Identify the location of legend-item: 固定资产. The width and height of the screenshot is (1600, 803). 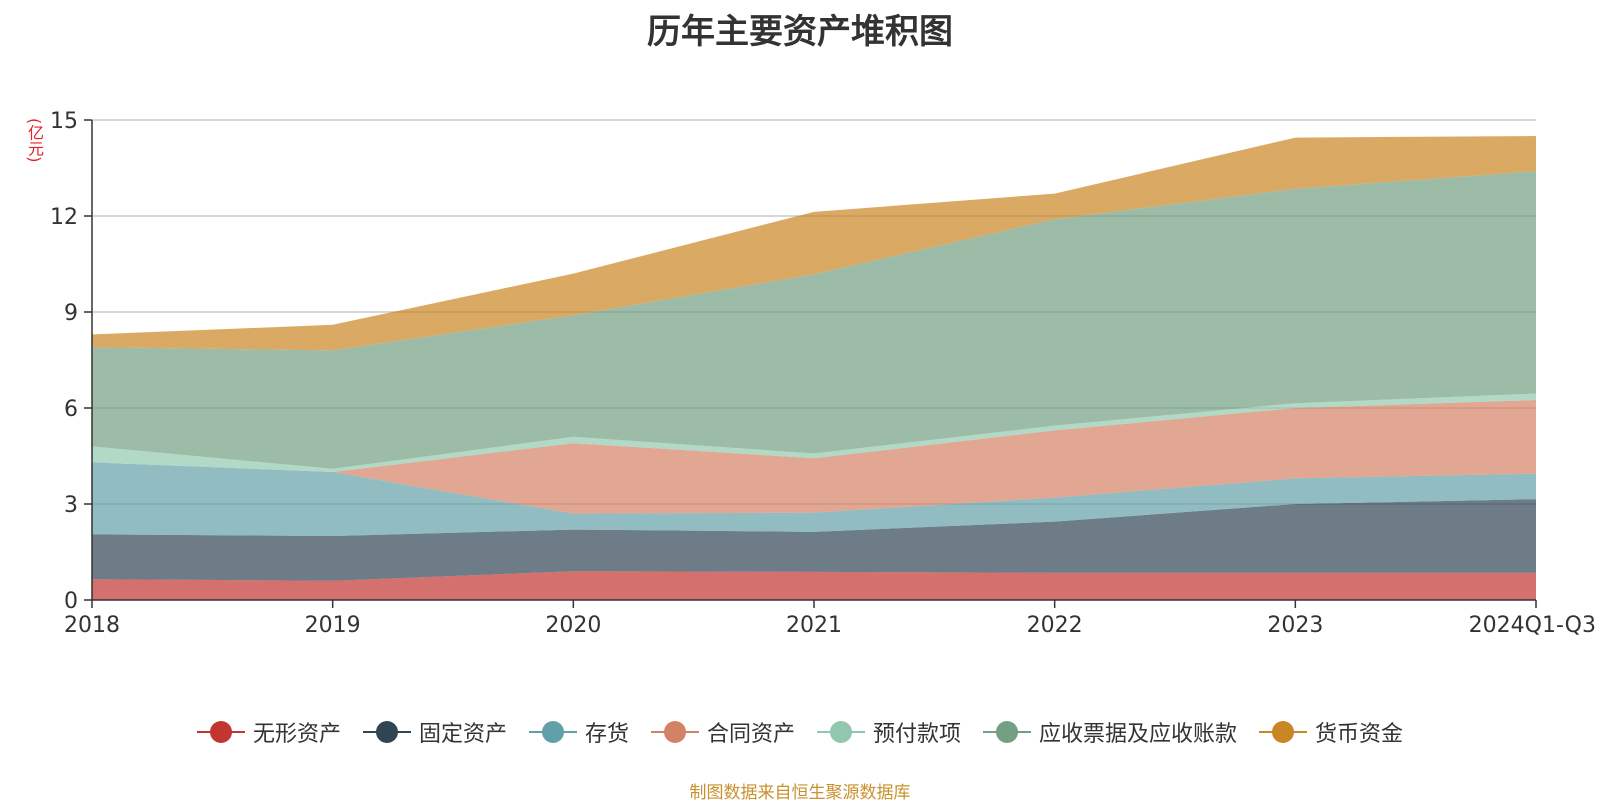
(434, 732).